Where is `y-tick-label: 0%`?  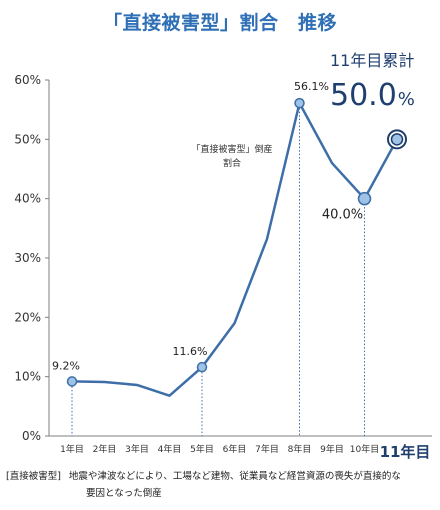
y-tick-label: 0% is located at coordinates (31, 436).